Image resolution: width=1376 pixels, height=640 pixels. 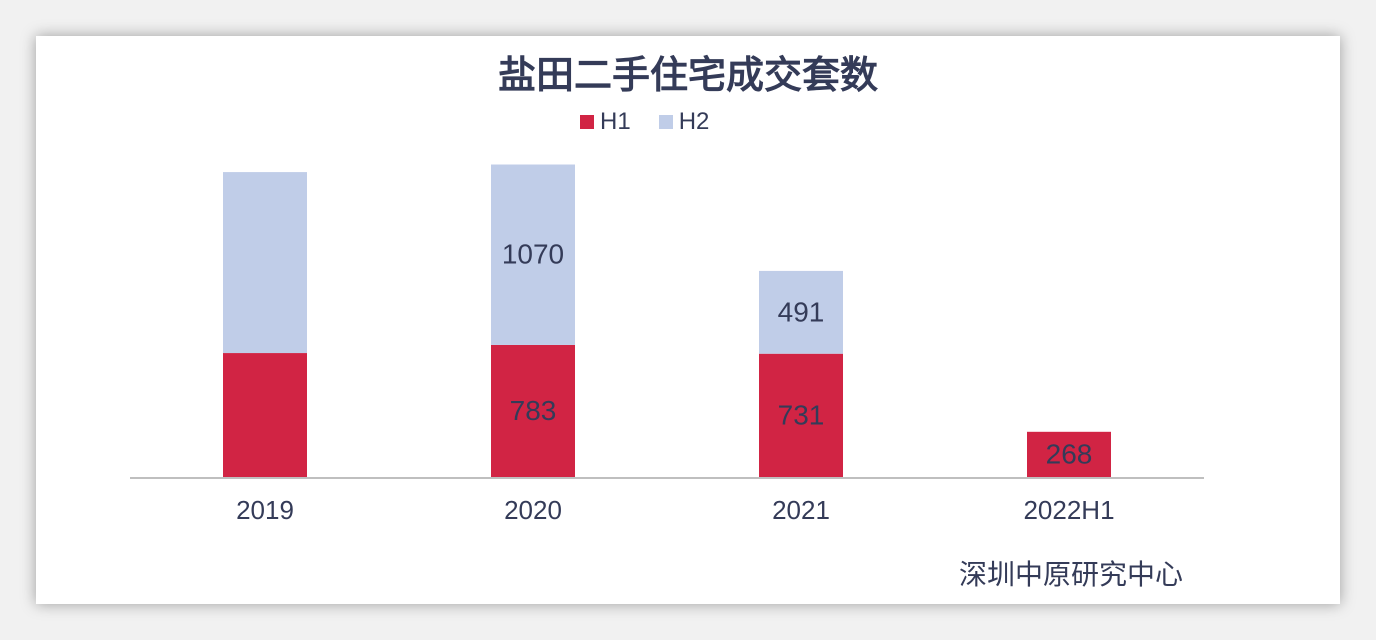 I want to click on bar-h1-2020, so click(x=533, y=410).